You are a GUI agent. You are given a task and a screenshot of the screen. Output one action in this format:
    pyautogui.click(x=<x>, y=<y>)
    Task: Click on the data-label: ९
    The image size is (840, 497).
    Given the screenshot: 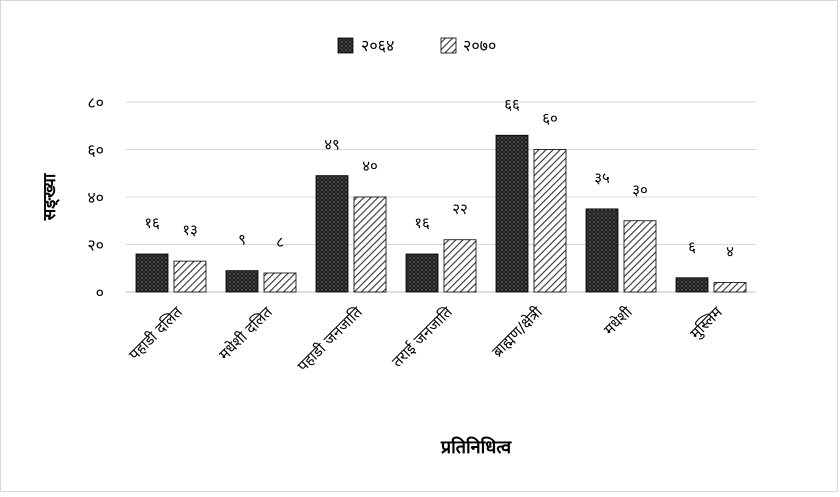 What is the action you would take?
    pyautogui.click(x=242, y=240)
    